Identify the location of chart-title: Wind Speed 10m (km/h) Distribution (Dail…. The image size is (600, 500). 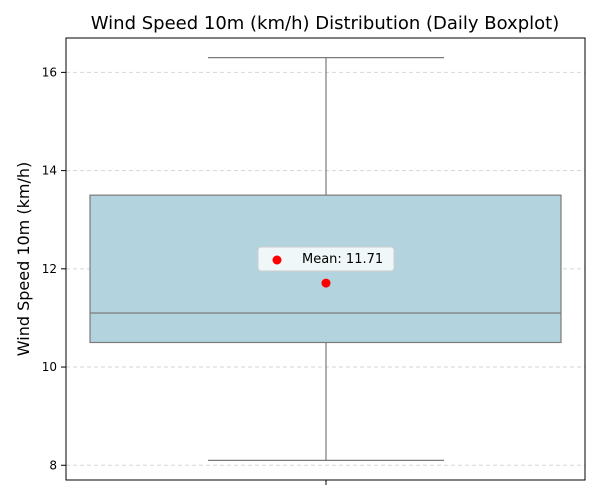
(325, 23).